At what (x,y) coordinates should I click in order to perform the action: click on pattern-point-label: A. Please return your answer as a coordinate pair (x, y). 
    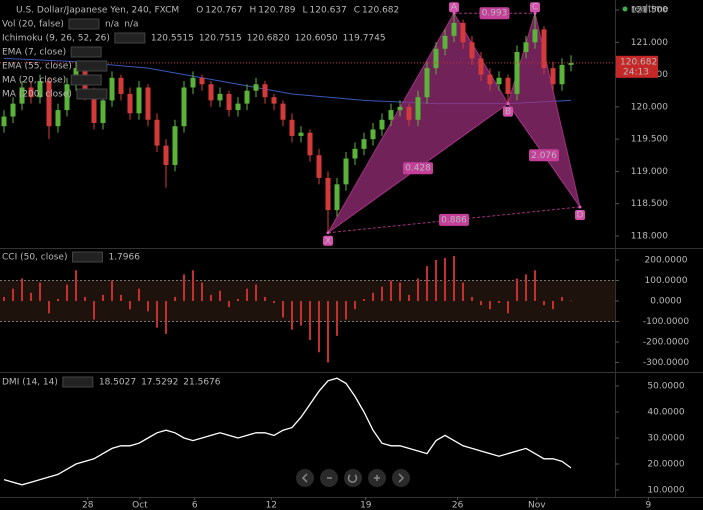
    Looking at the image, I should click on (454, 8).